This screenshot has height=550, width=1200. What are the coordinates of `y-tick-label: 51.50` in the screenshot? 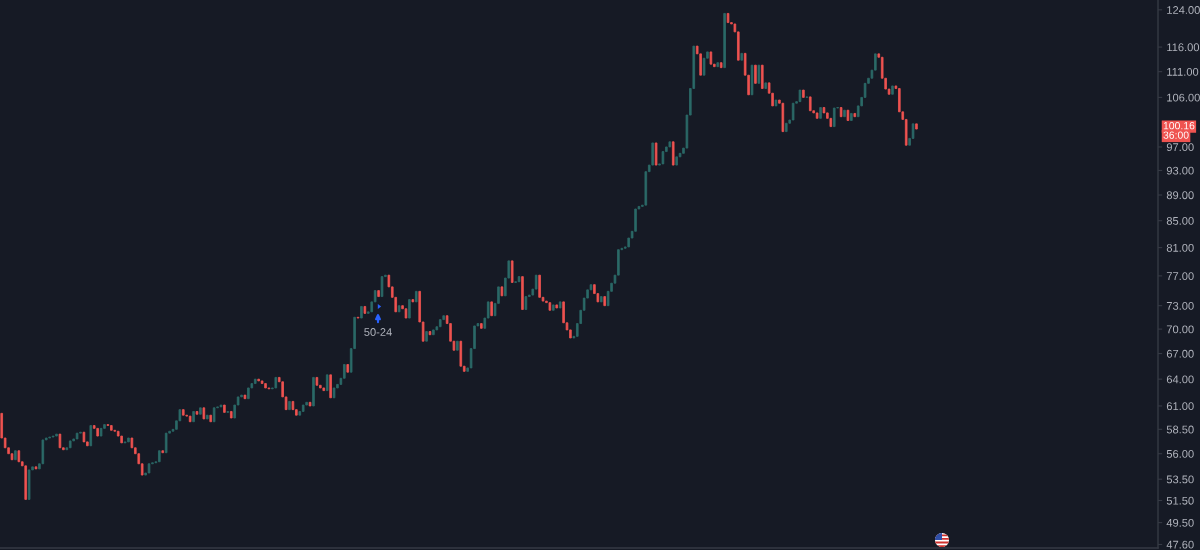 It's located at (1180, 500).